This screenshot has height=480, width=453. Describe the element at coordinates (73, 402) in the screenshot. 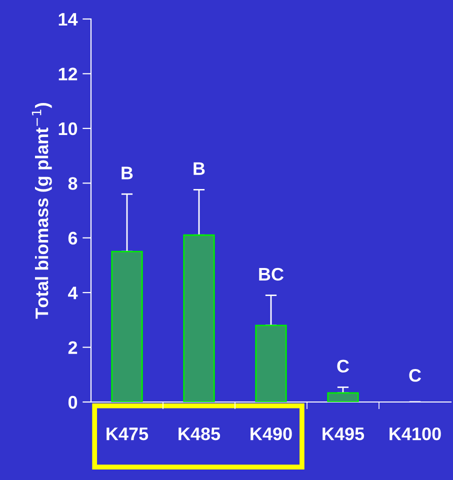

I see `y-tick-label: 0` at that location.